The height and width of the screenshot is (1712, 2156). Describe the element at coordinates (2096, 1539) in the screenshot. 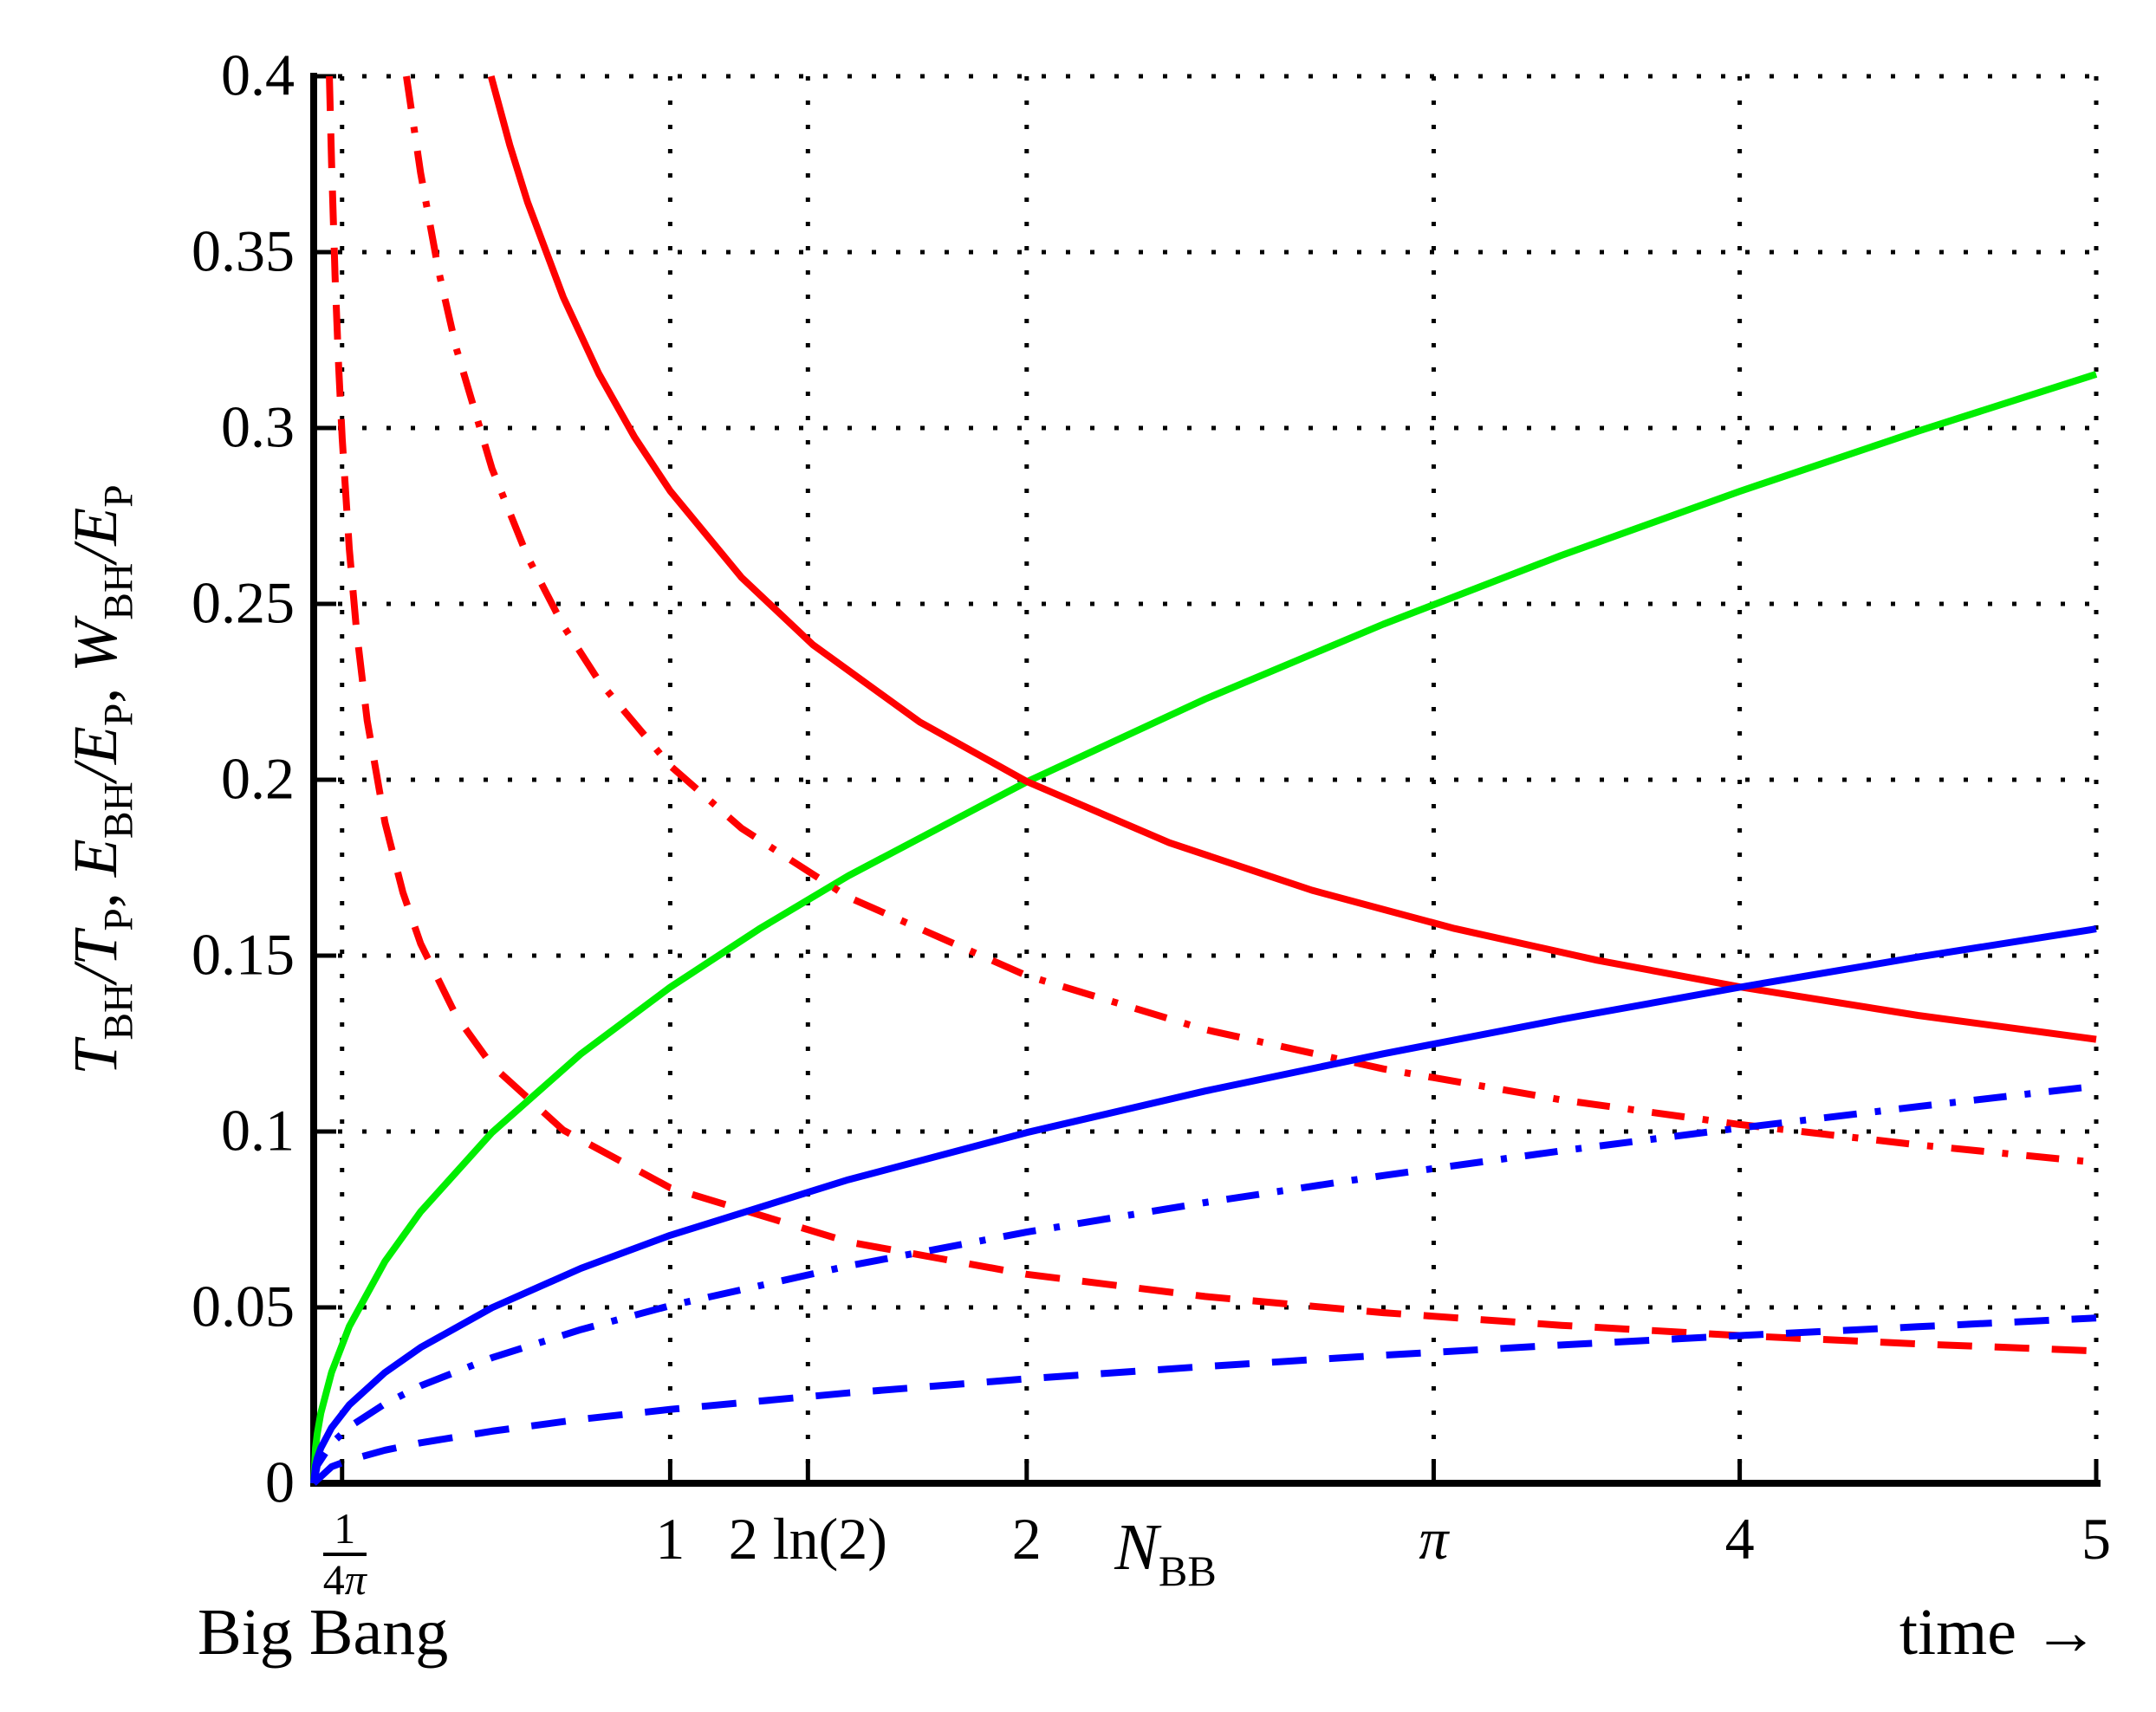

I see `x-tick-label-5: 5` at that location.